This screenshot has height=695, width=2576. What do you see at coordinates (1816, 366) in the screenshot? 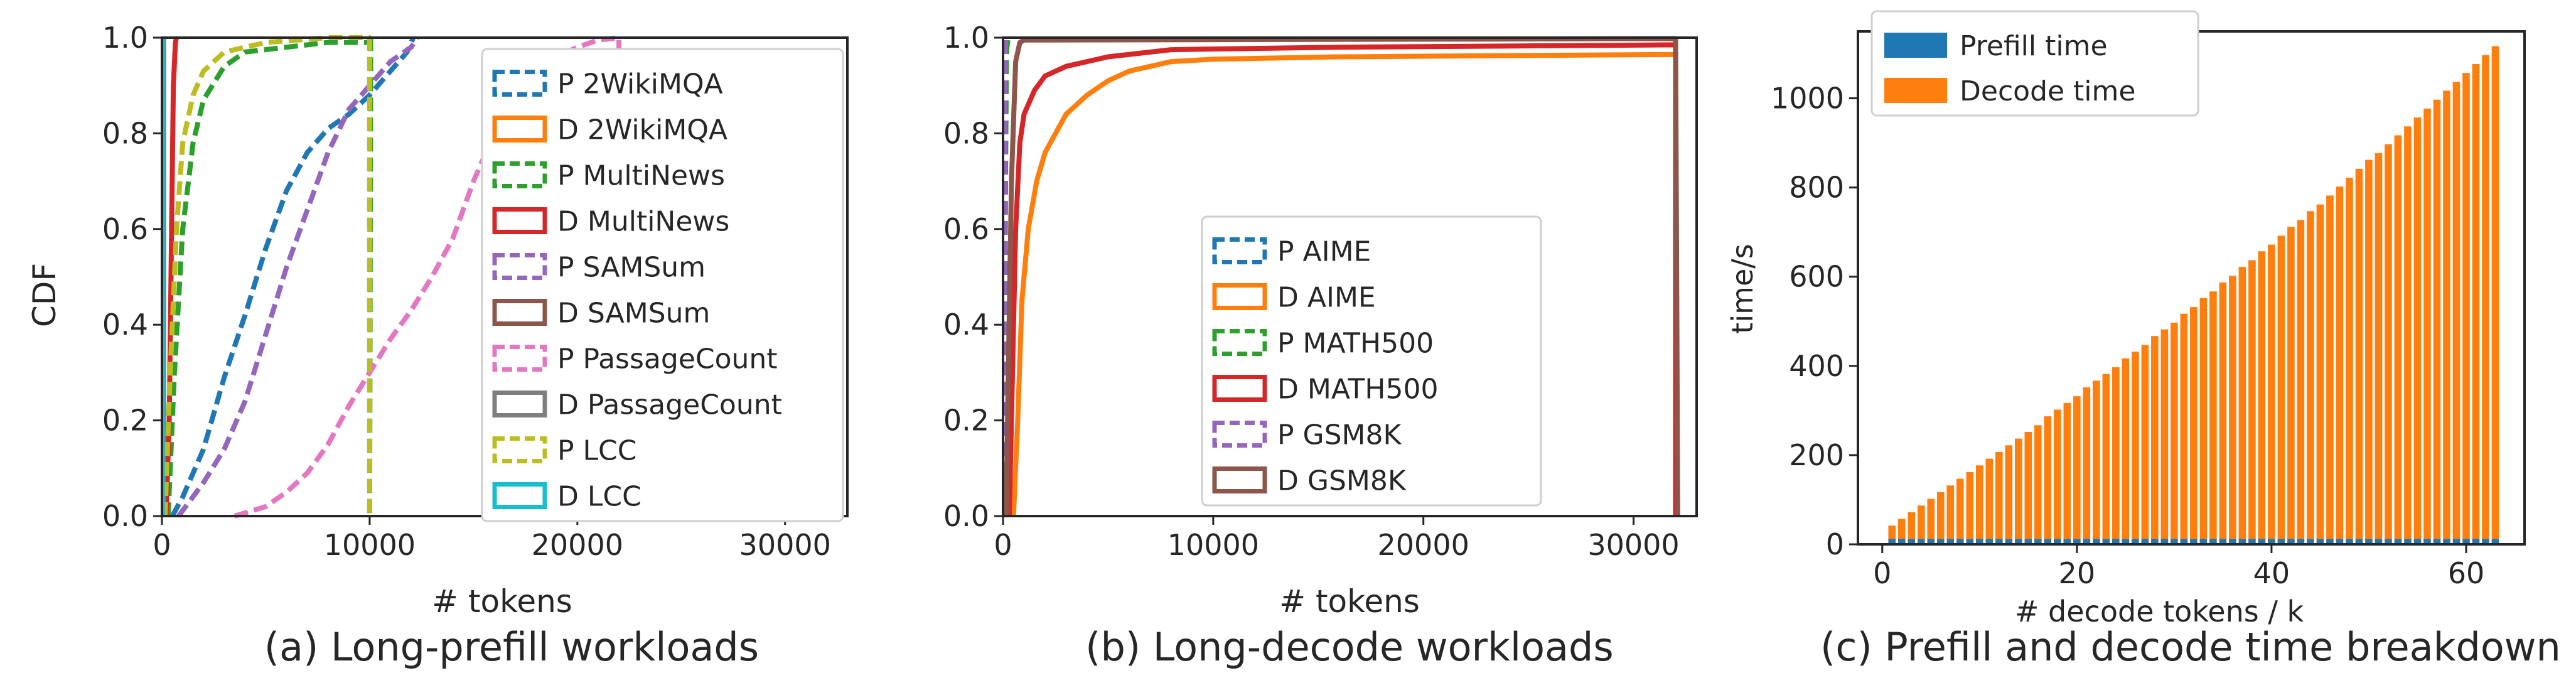
I see `y-tick-label: 400` at bounding box center [1816, 366].